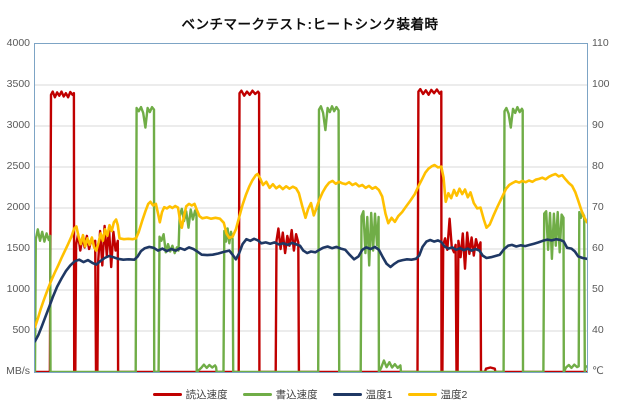 This screenshot has height=405, width=620. I want to click on y-axis-left-label: 3500, so click(18, 84).